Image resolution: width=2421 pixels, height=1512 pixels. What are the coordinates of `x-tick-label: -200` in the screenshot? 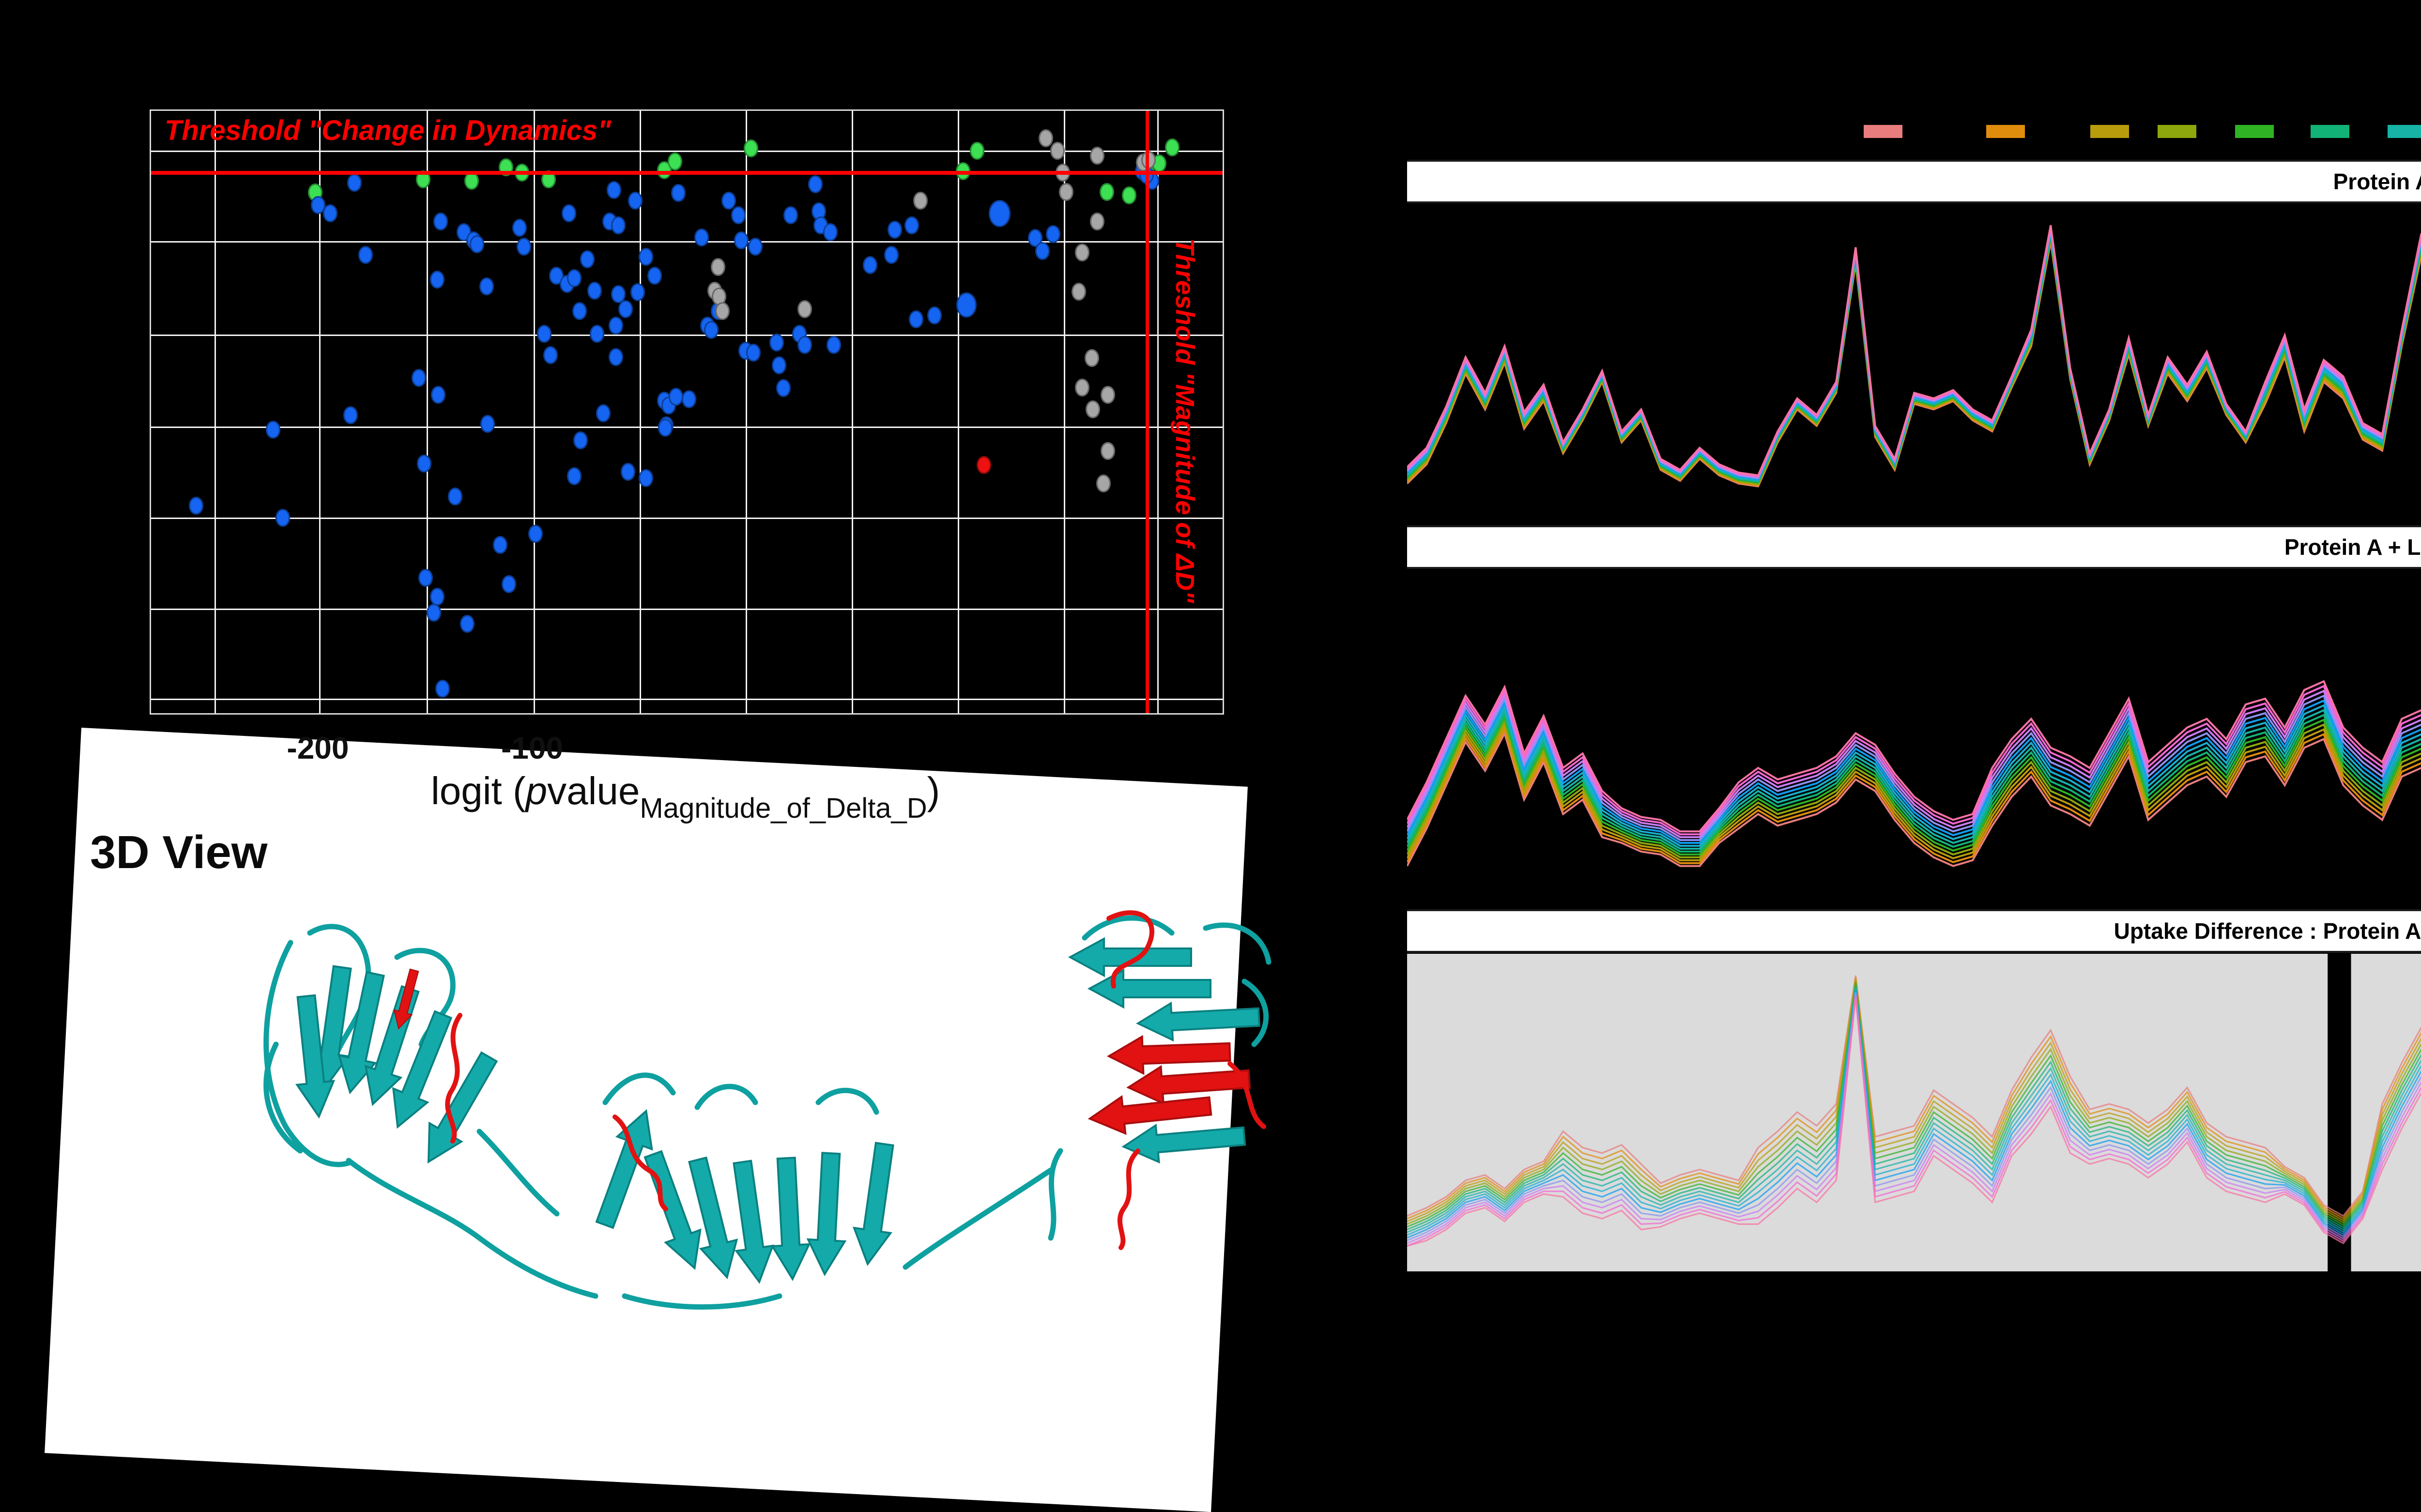 It's located at (318, 748).